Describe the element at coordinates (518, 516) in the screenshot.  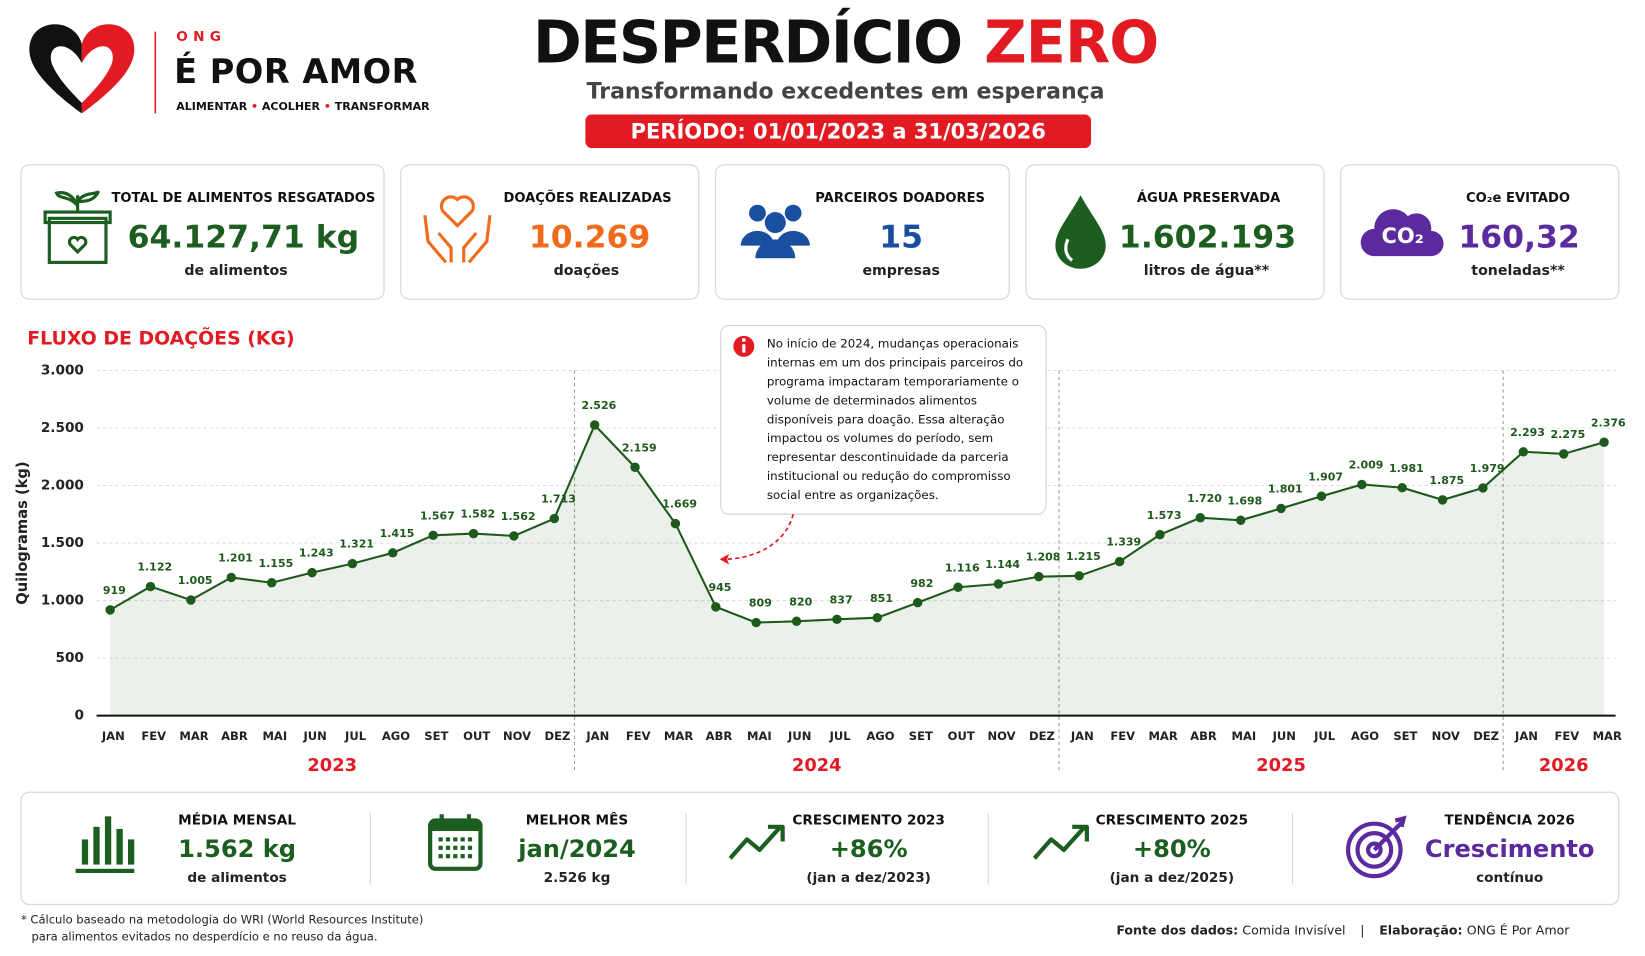
I see `data-label: 1.562` at that location.